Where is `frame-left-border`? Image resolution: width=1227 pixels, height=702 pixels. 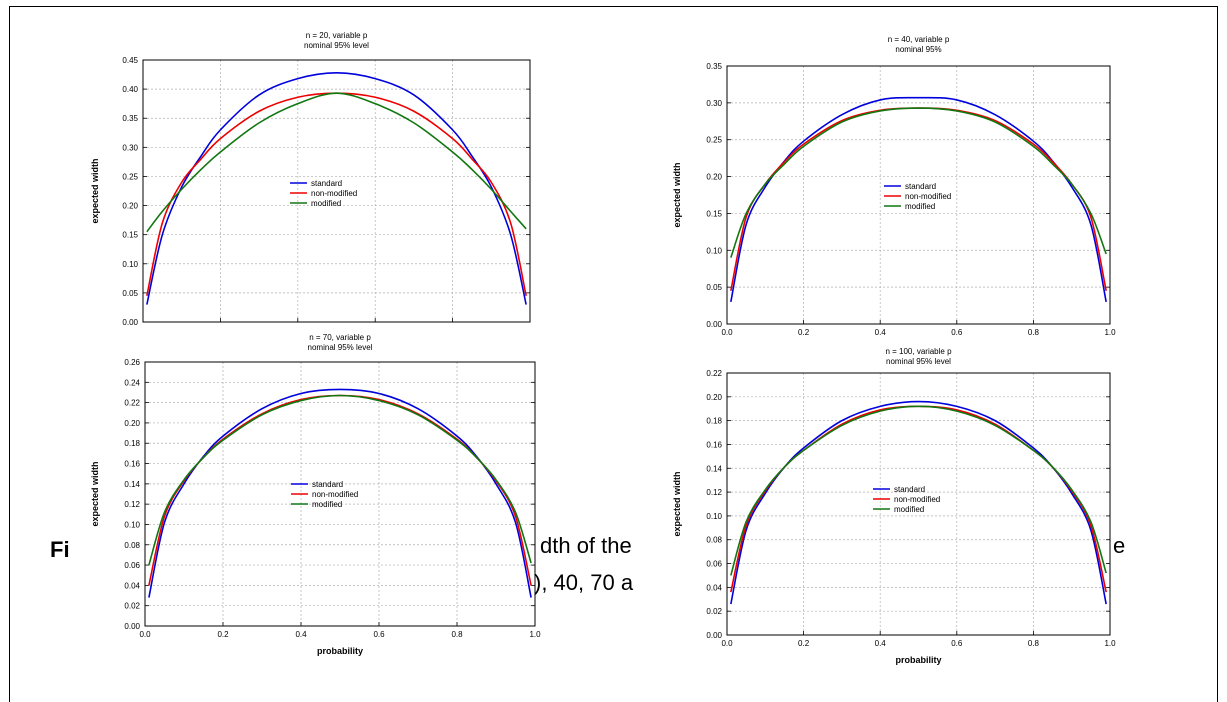
frame-left-border is located at coordinates (9, 354).